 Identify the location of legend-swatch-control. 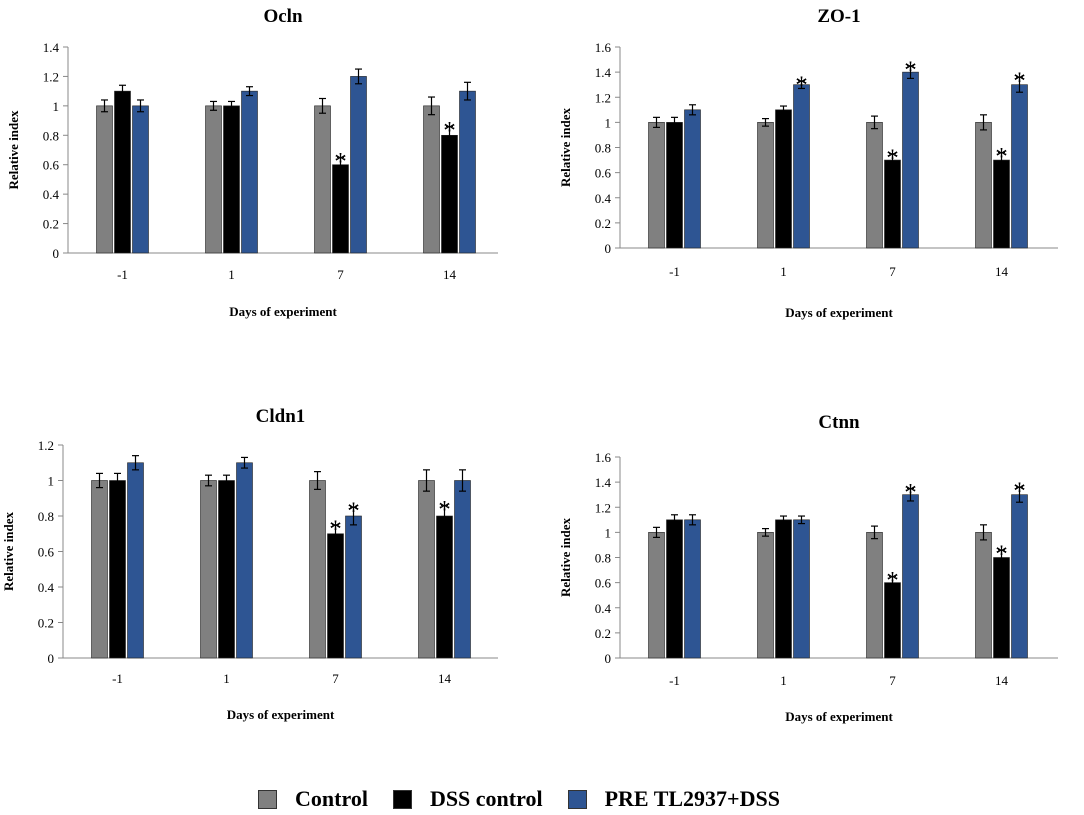
(267, 799).